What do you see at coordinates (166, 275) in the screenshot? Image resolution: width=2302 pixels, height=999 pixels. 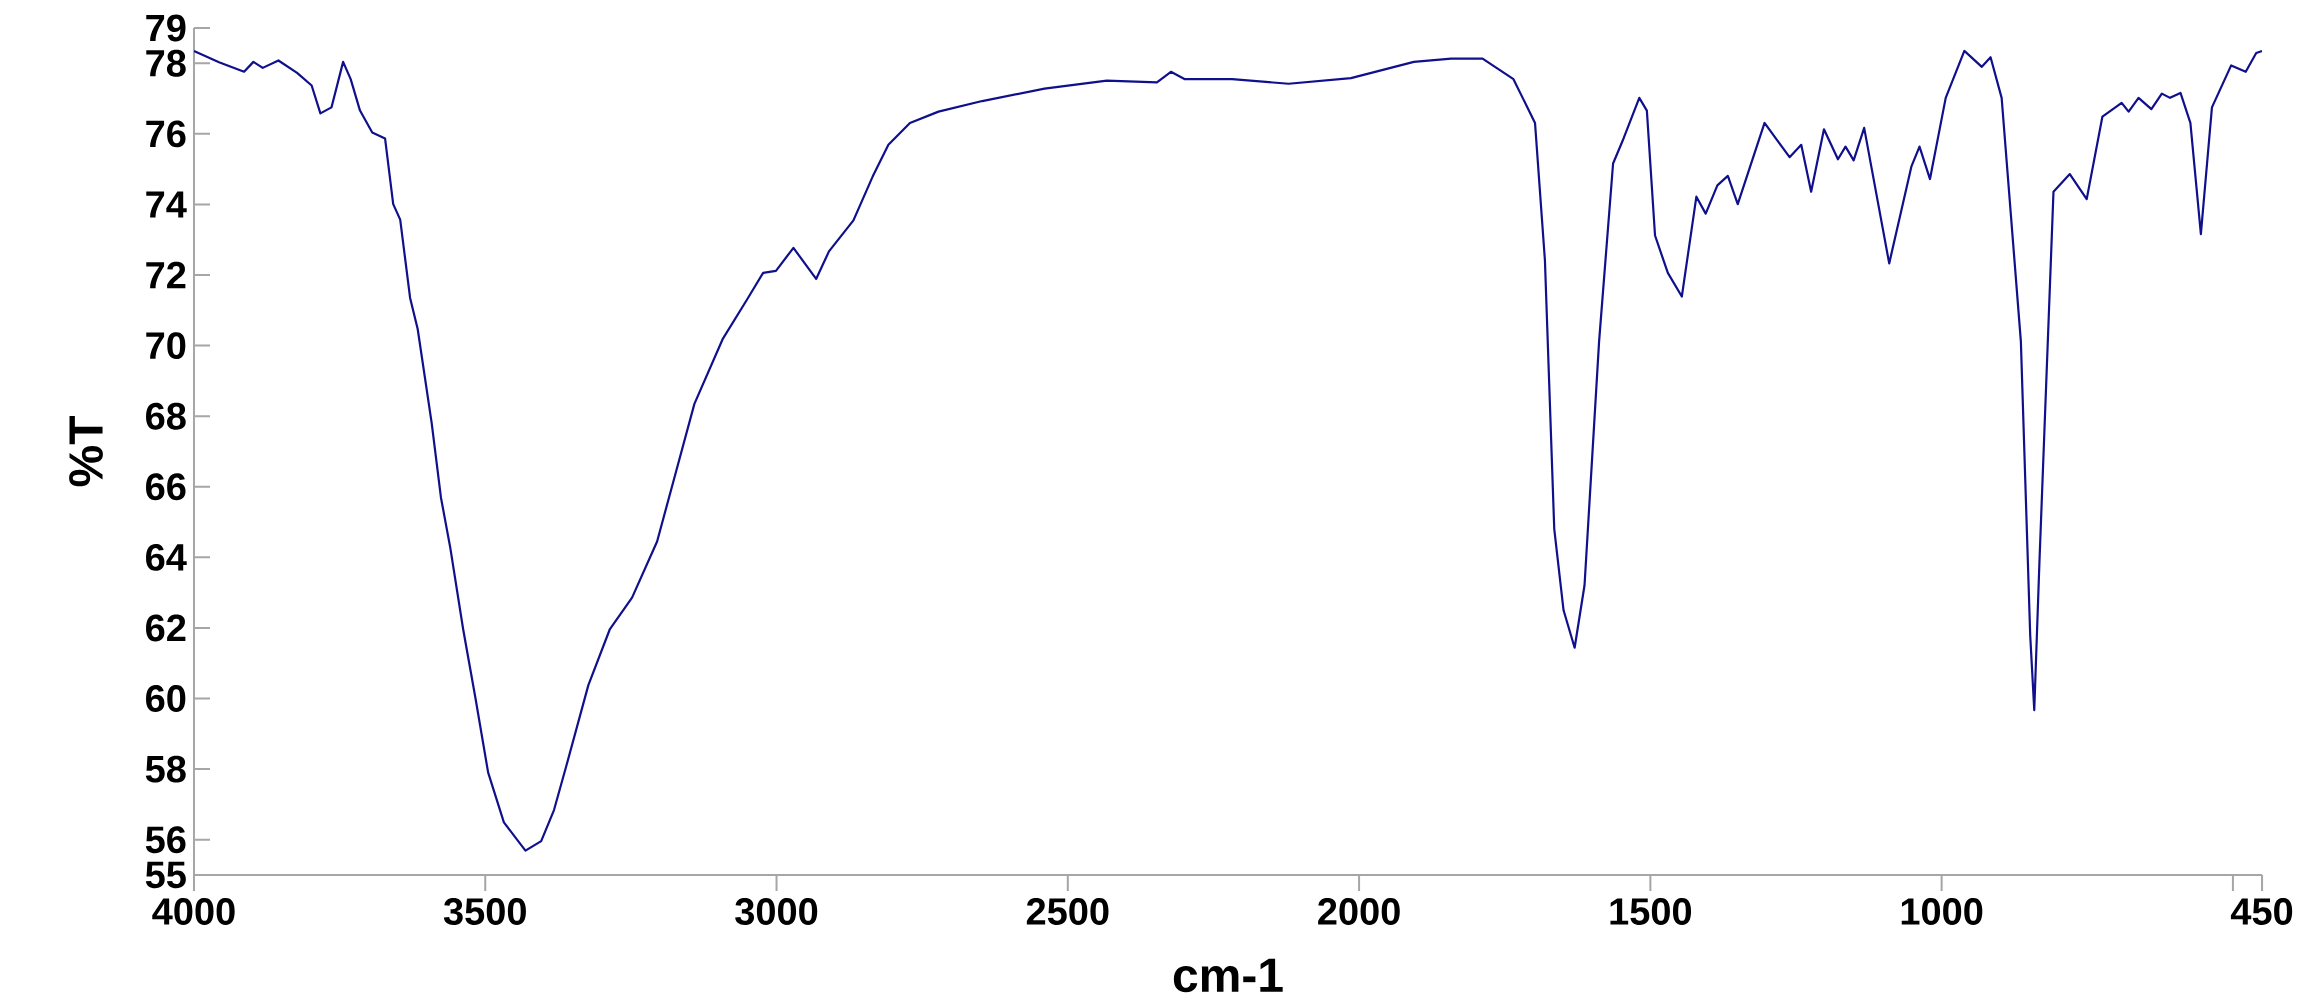 I see `y-tick-label: 72` at bounding box center [166, 275].